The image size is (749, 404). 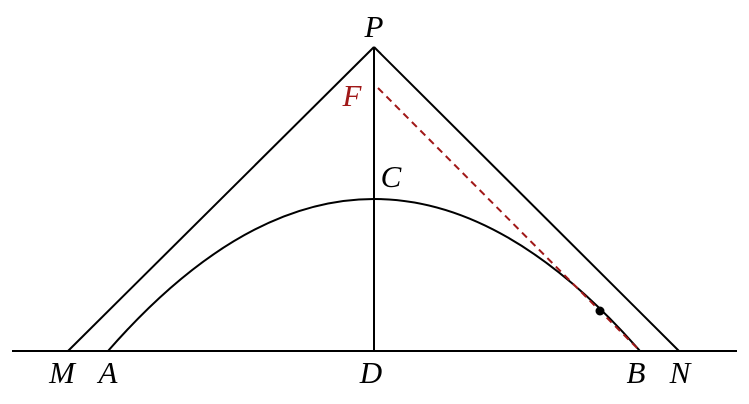 I want to click on label-p: P, so click(x=374, y=26).